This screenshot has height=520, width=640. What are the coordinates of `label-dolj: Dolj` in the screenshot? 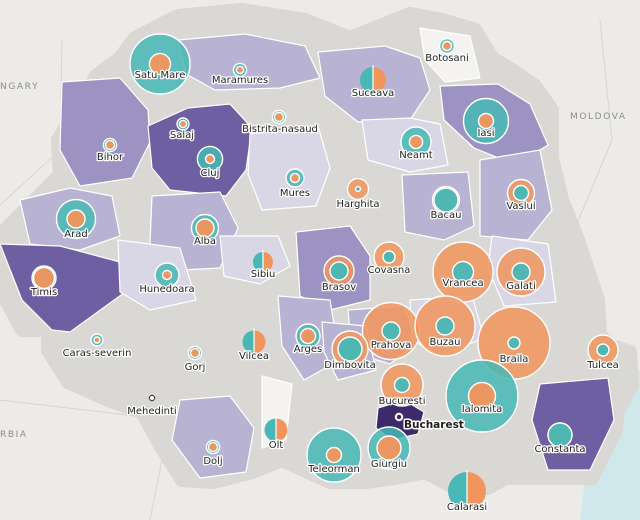 It's located at (212, 461).